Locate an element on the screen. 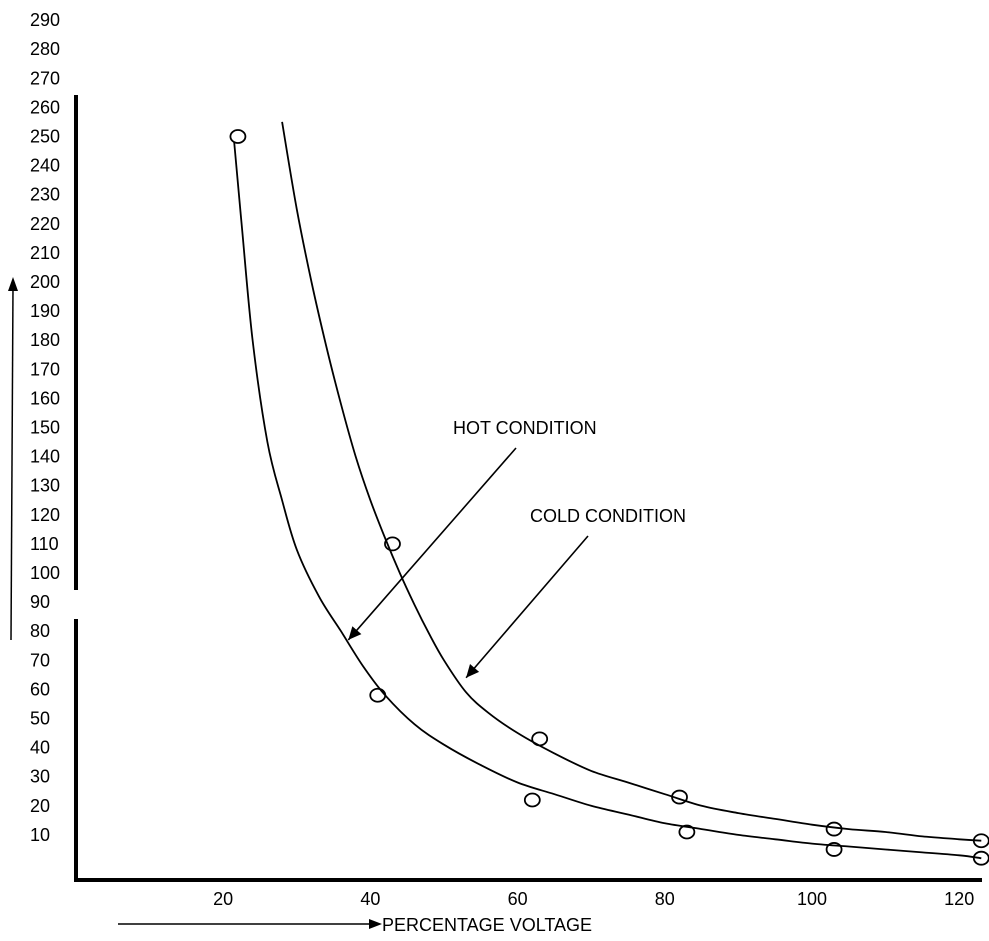  y-tick-label: 30 is located at coordinates (40, 777).